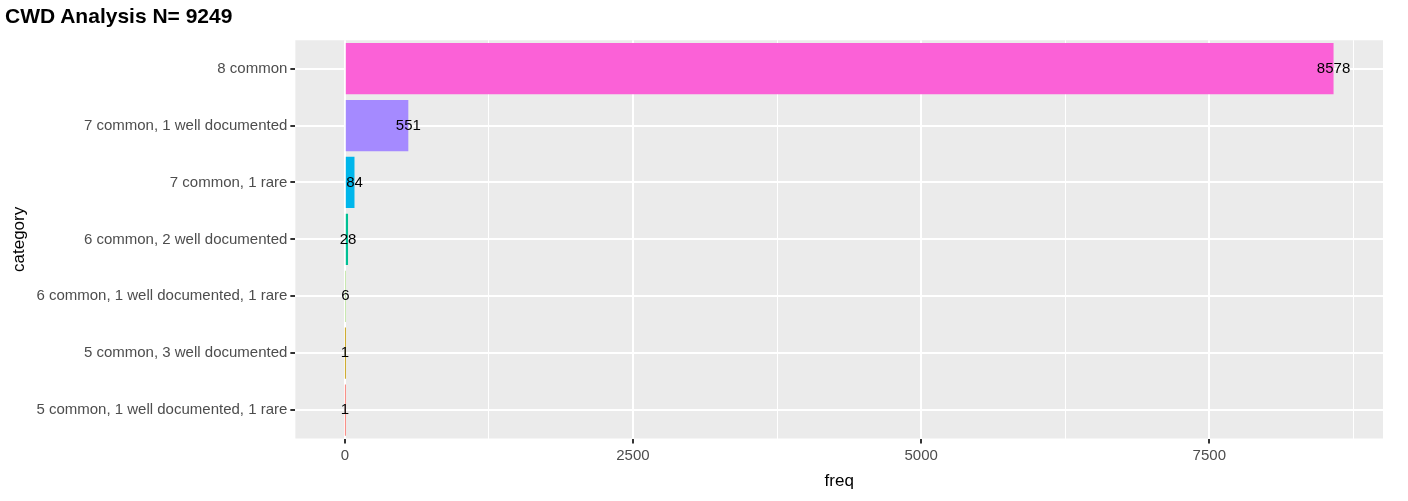 This screenshot has width=1408, height=501. Describe the element at coordinates (345, 295) in the screenshot. I see `data-label: 6` at that location.